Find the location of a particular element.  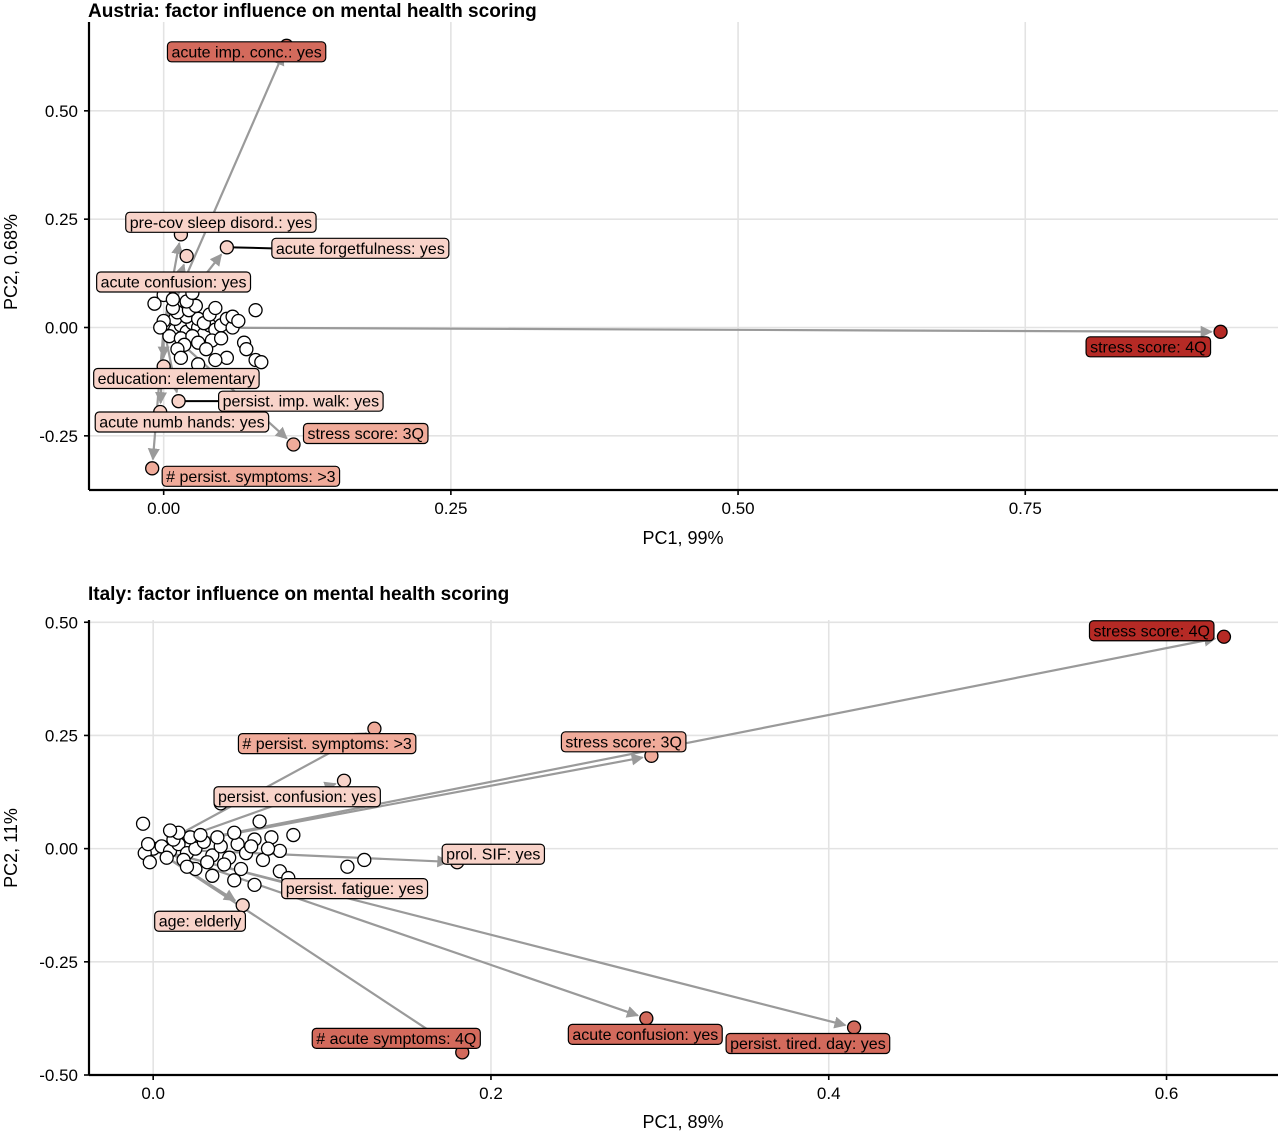

austria-label-text: # persist. symptoms: >3 is located at coordinates (250, 477).